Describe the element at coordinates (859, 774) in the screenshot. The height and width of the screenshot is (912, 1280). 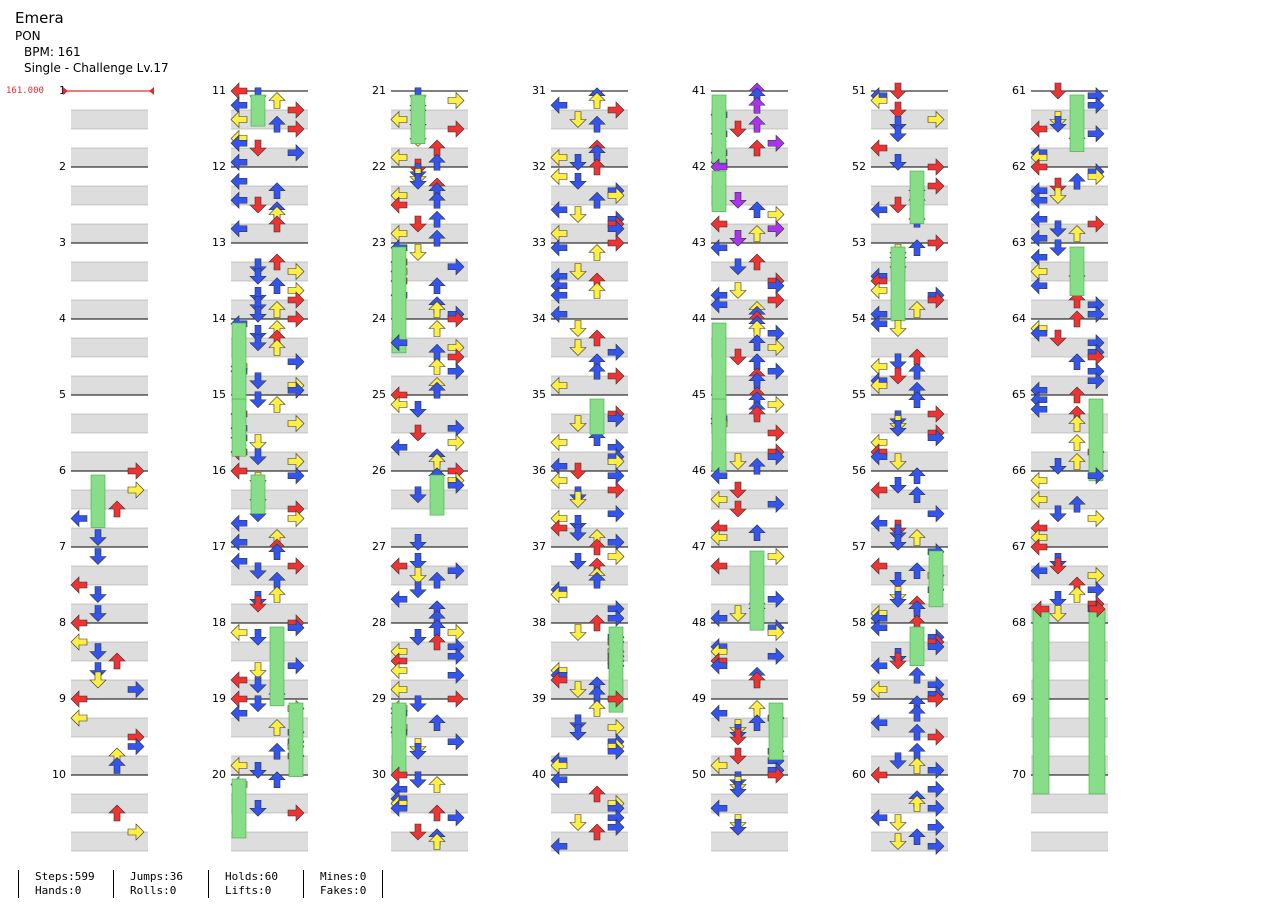
I see `measure-number: 60` at that location.